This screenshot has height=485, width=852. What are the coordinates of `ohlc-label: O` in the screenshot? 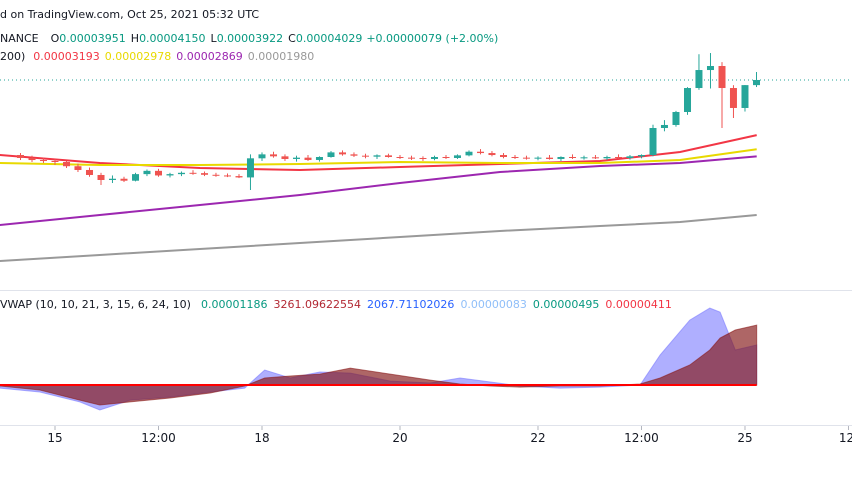 It's located at (55, 38).